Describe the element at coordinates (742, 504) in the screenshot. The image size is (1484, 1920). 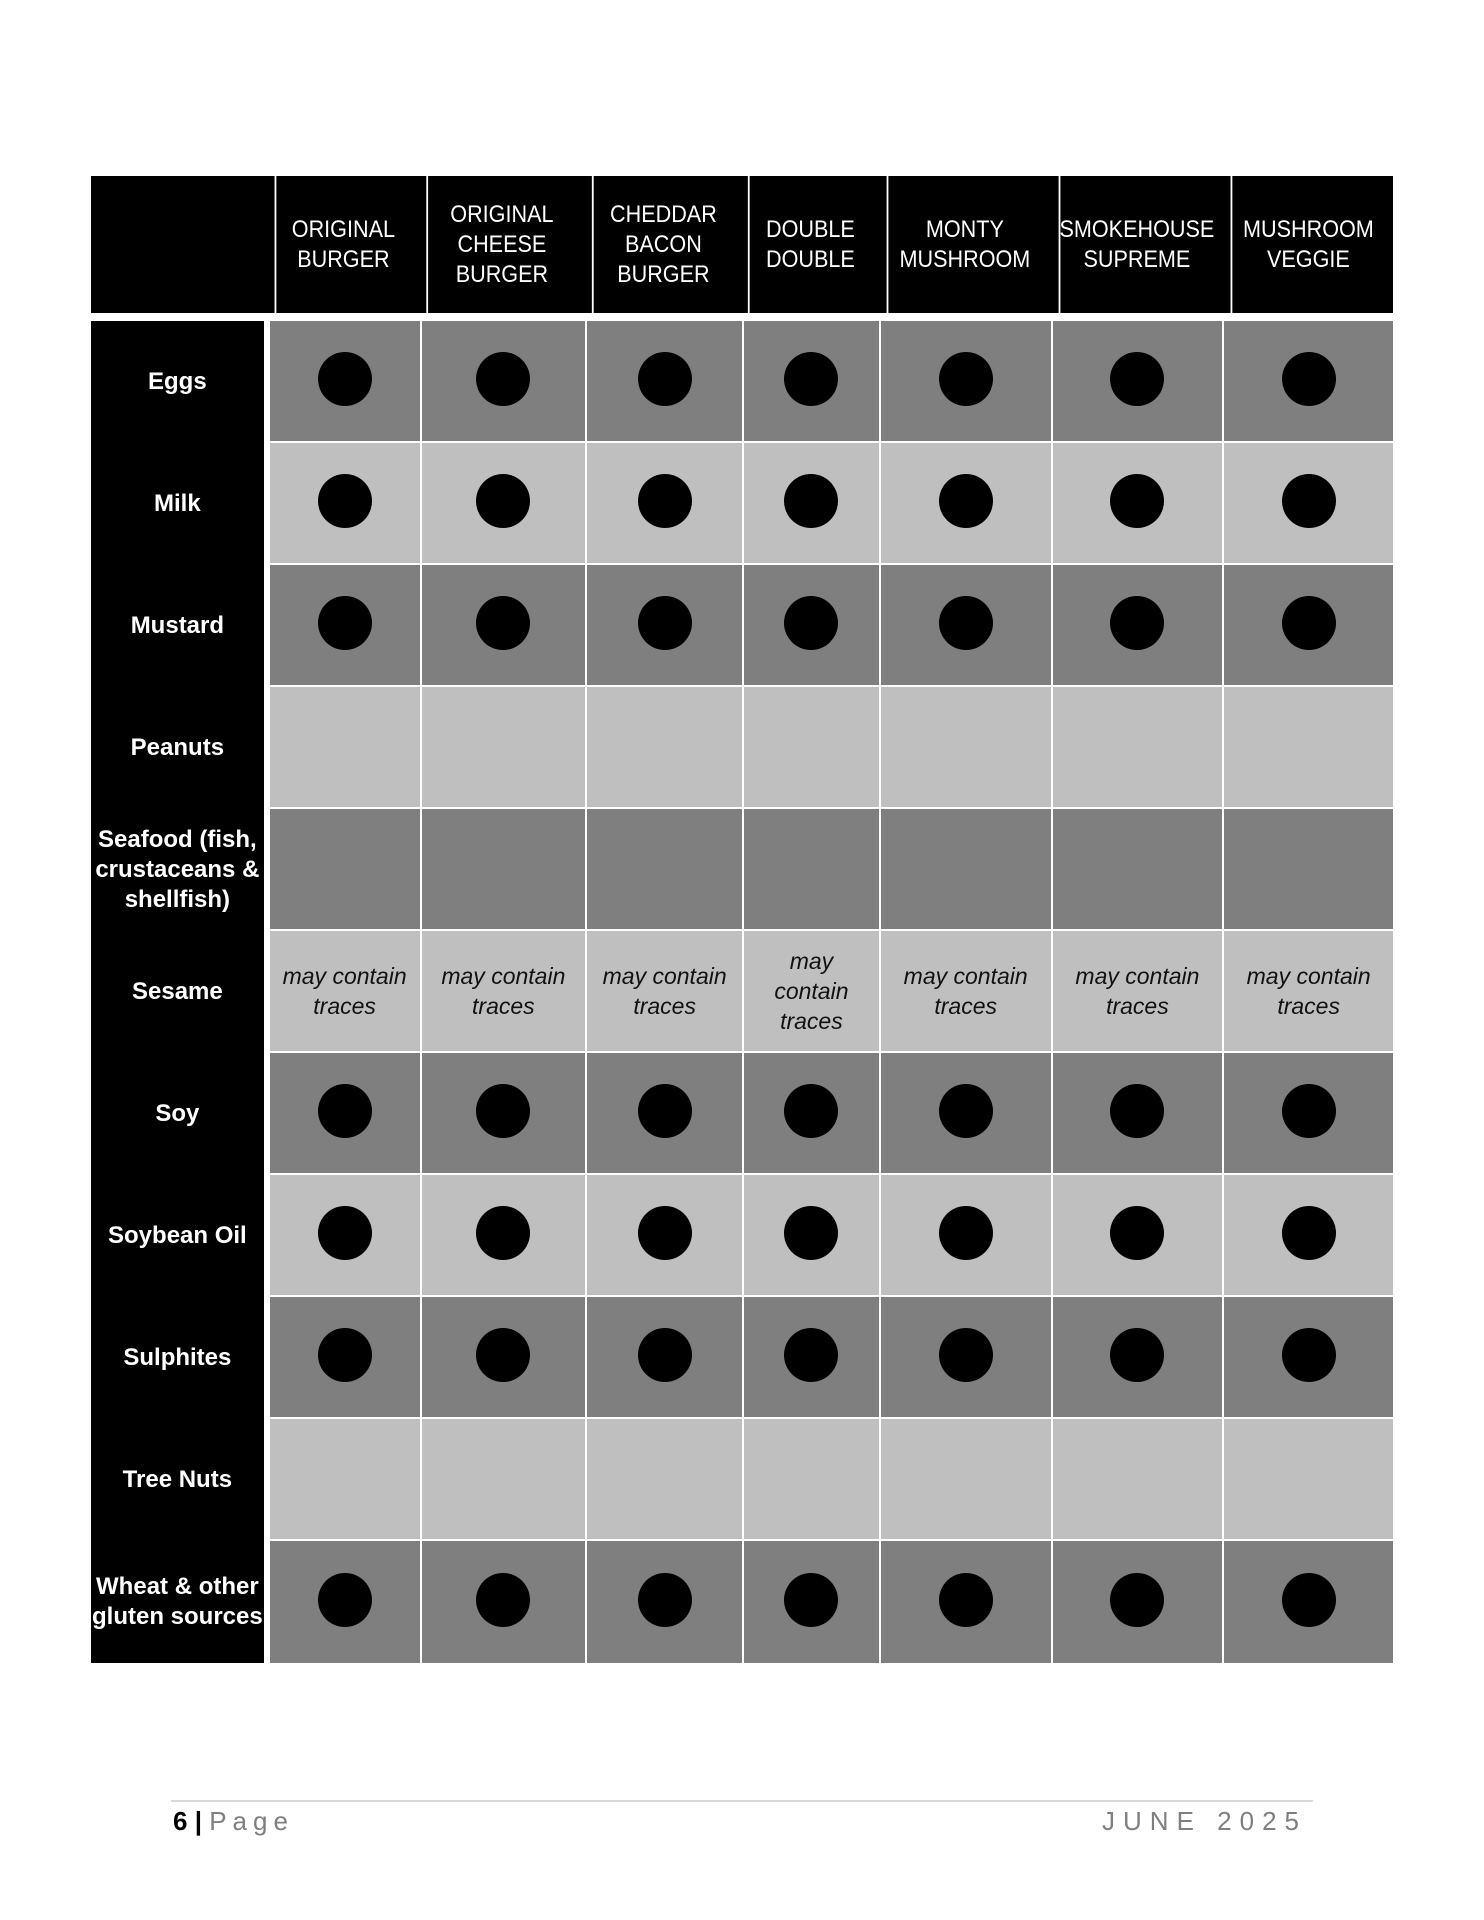
I see `table-row: Milk` at that location.